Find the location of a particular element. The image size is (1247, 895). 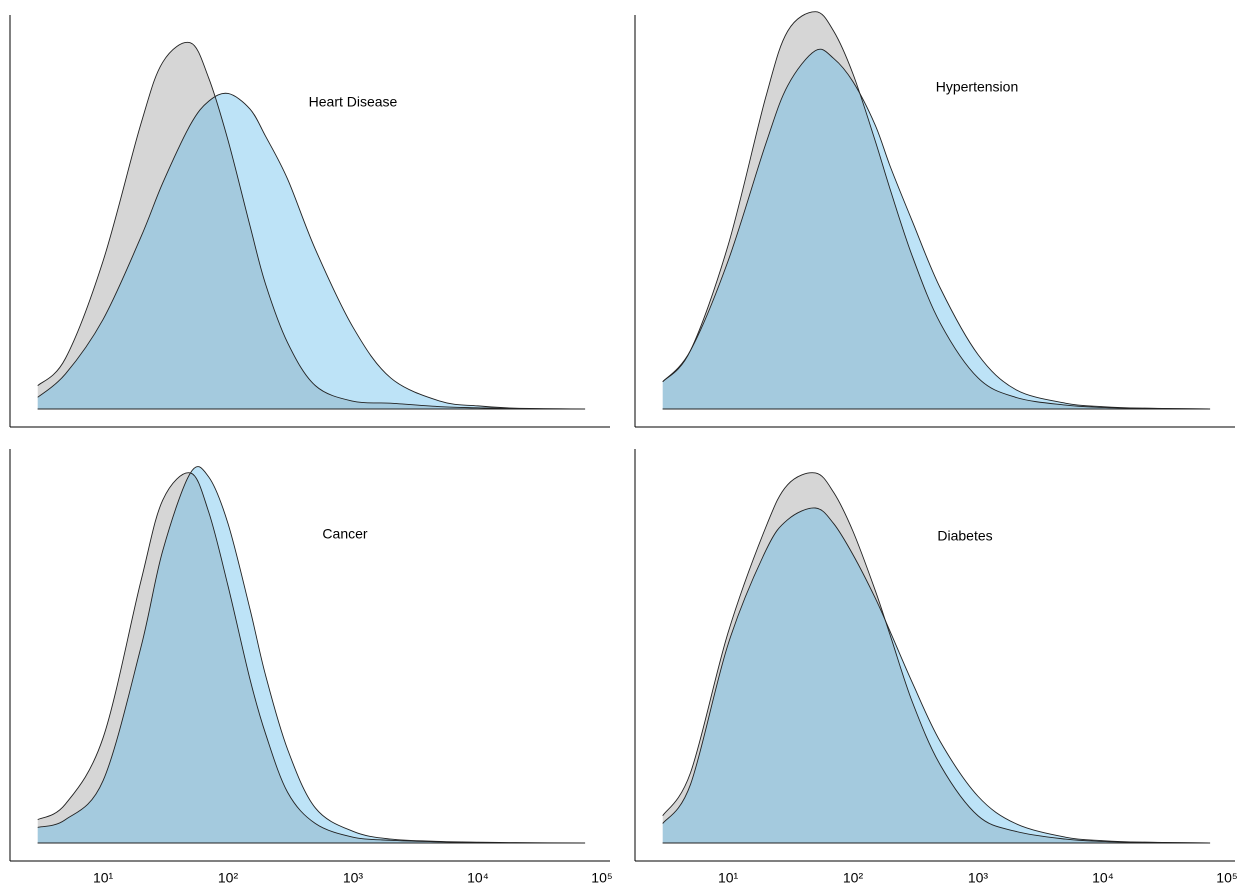

chart-title: Heart Disease is located at coordinates (353, 102).